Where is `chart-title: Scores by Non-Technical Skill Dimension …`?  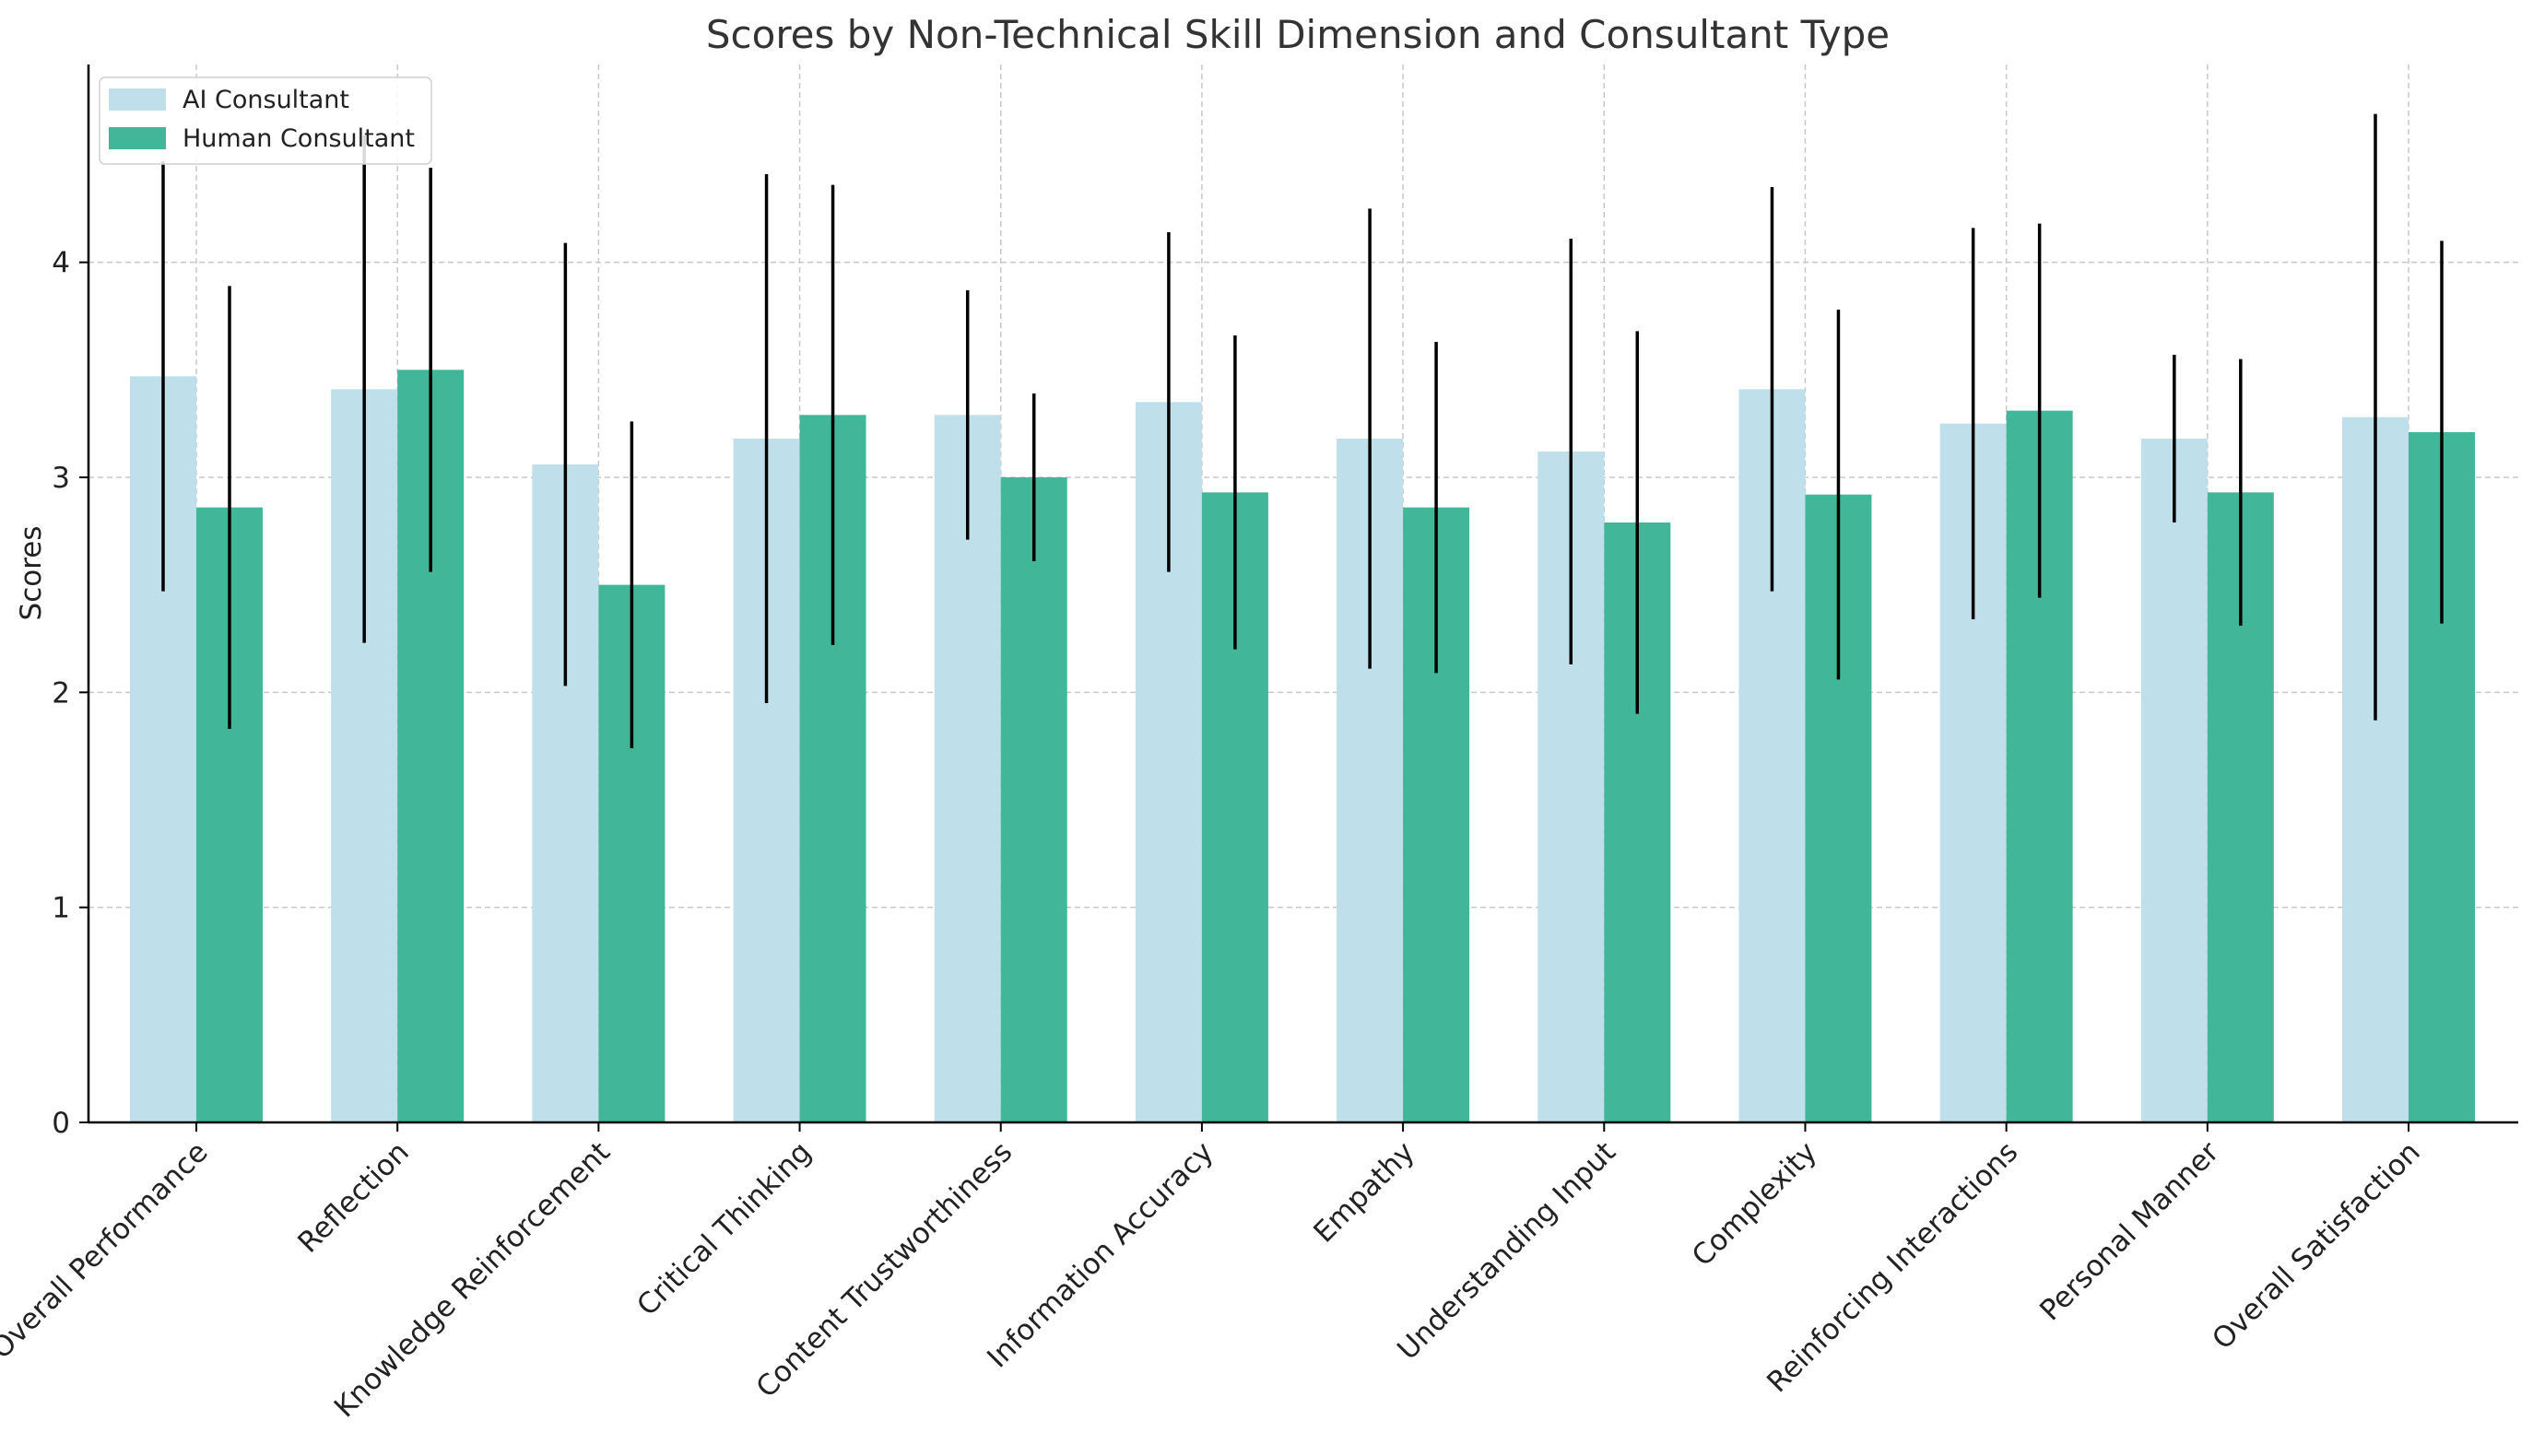 chart-title: Scores by Non-Technical Skill Dimension … is located at coordinates (1298, 34).